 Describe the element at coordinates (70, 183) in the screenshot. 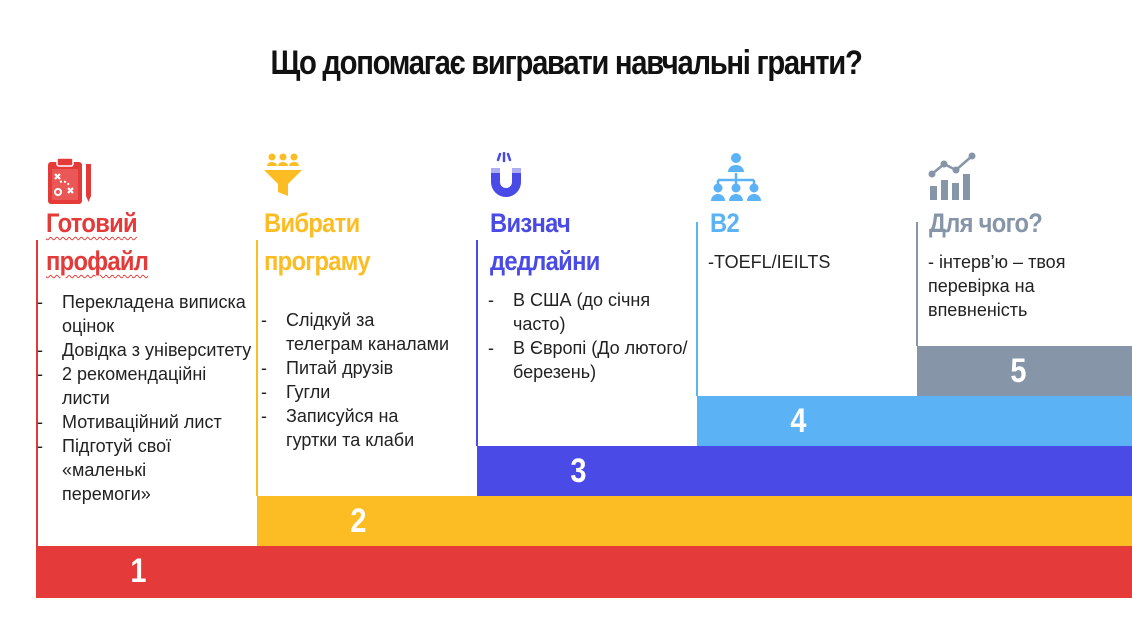

I see `clipboard-strategy-icon` at that location.